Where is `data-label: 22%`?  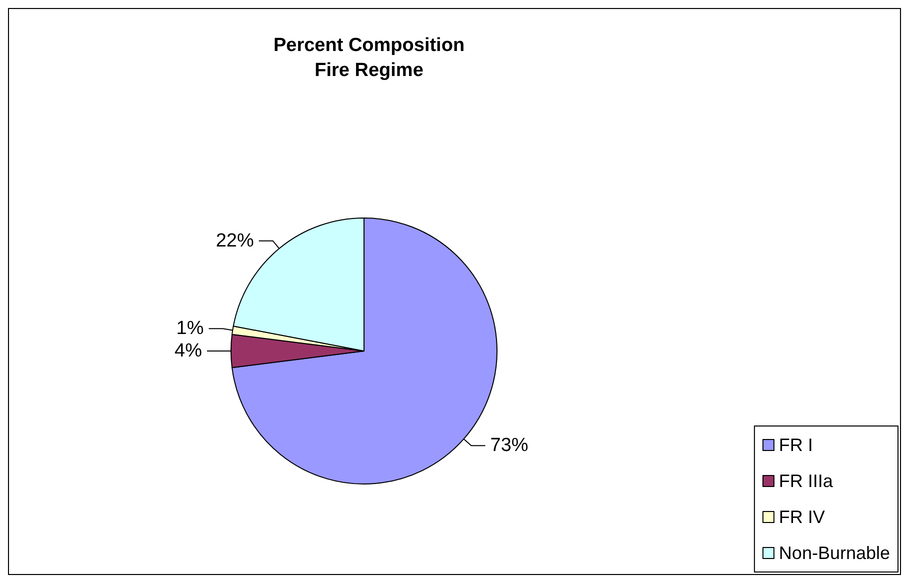
data-label: 22% is located at coordinates (235, 241).